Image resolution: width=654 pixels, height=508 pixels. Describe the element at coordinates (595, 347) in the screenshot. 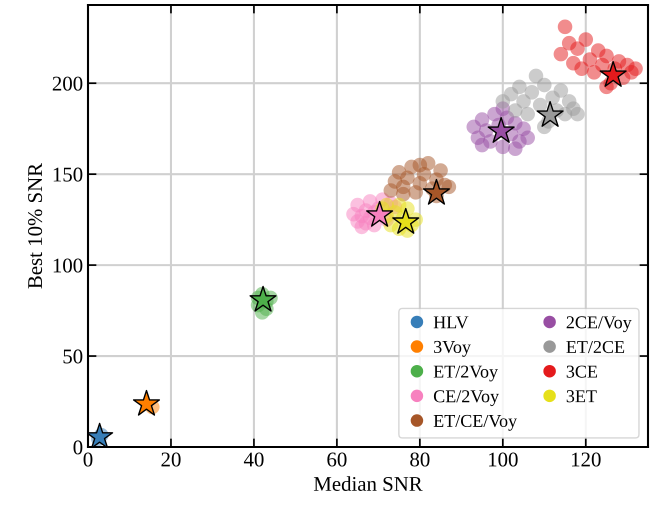

I see `legend-label: ET/2CE` at that location.